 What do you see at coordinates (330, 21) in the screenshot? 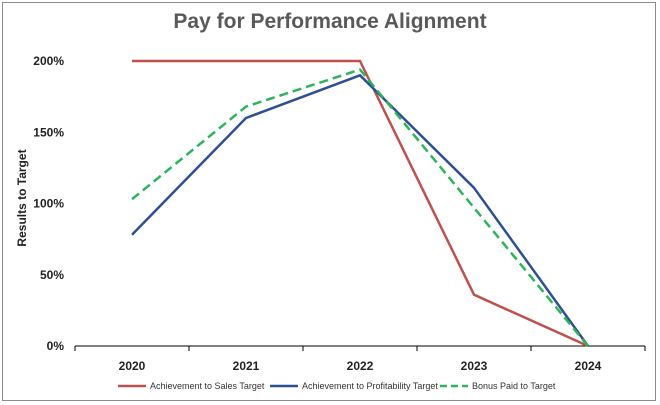
I see `chart-title: Pay for Performance Alignment` at bounding box center [330, 21].